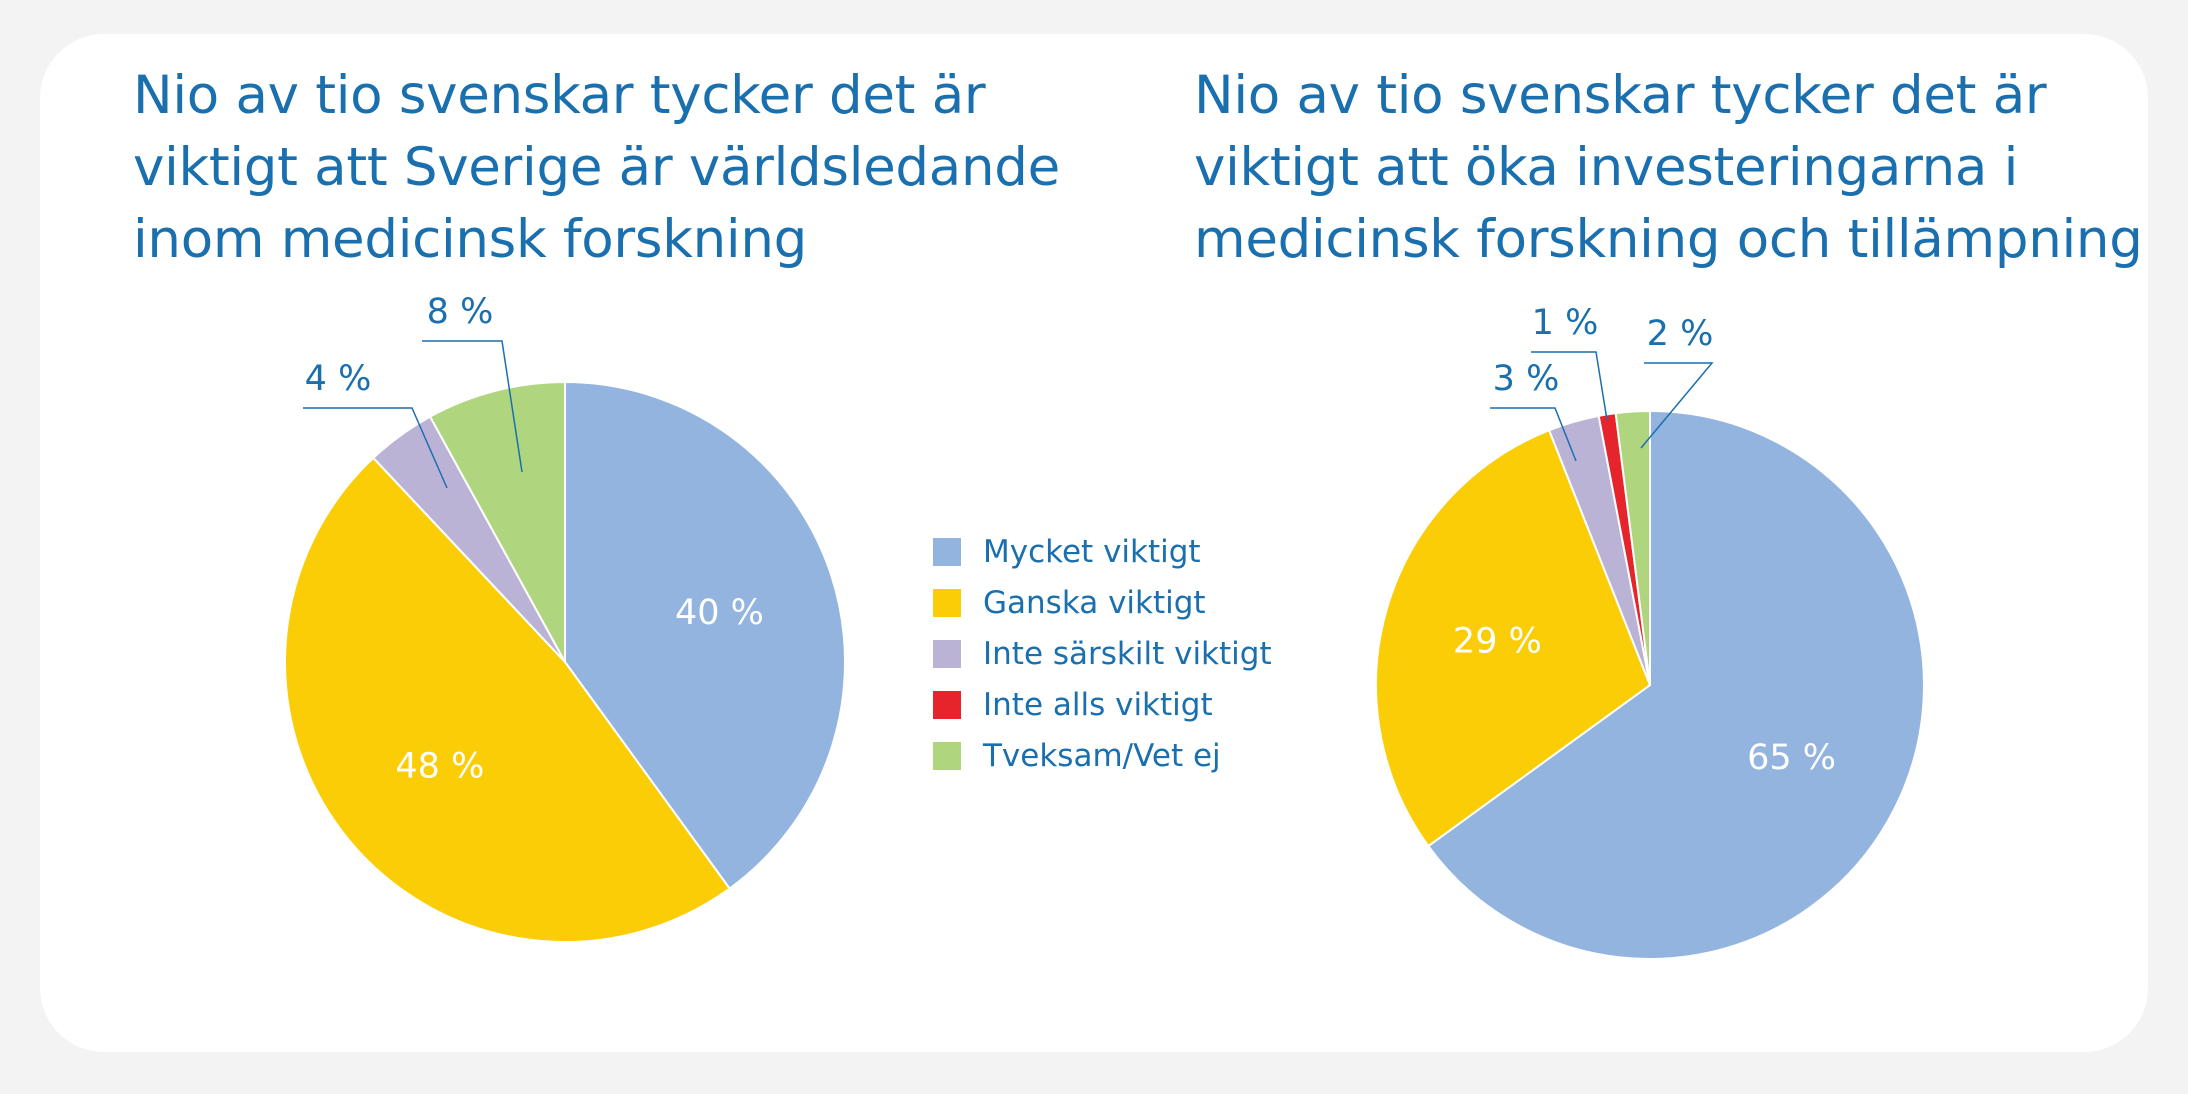 The image size is (2188, 1094). I want to click on pie-data-label: 65 %, so click(1791, 758).